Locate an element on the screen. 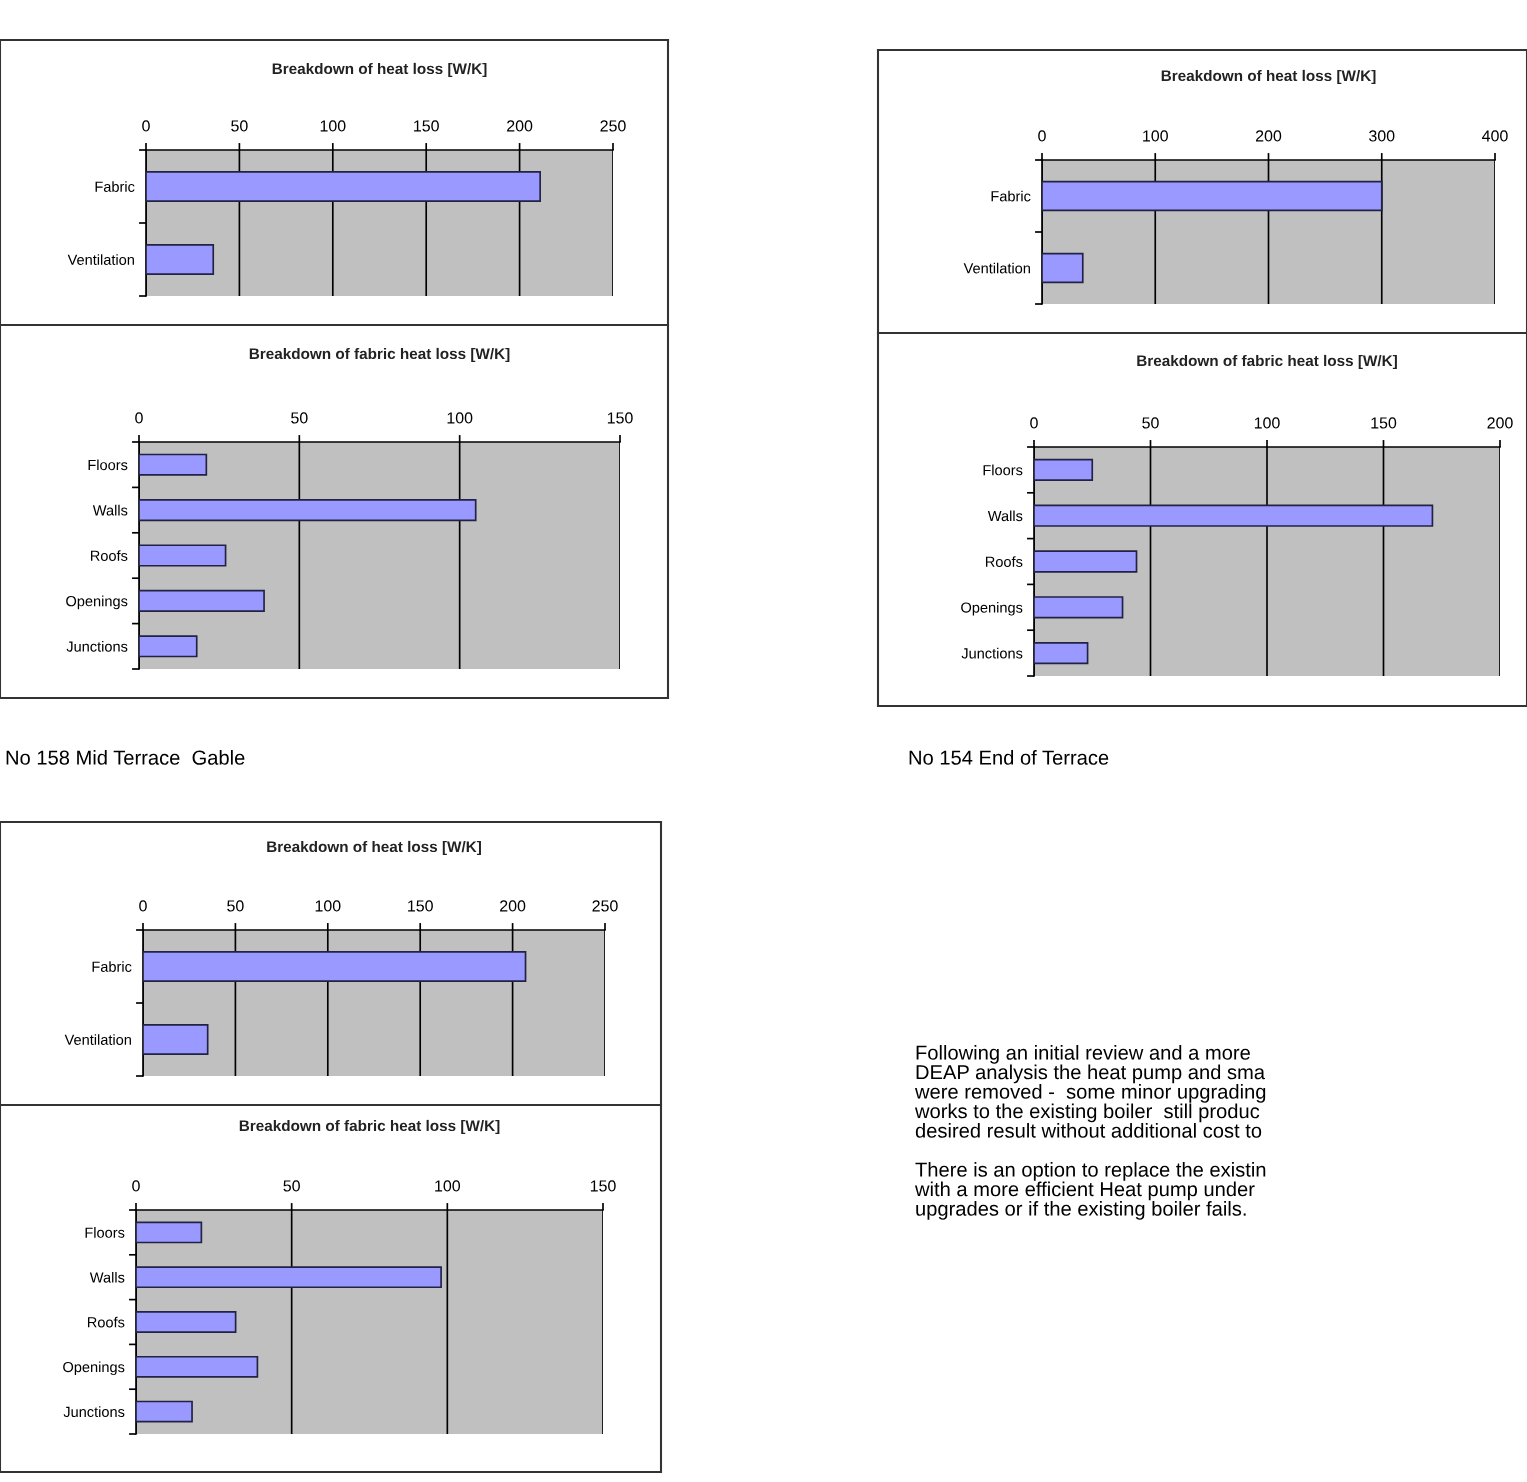 The width and height of the screenshot is (1527, 1482). x-tick-label: 400 is located at coordinates (1495, 136).